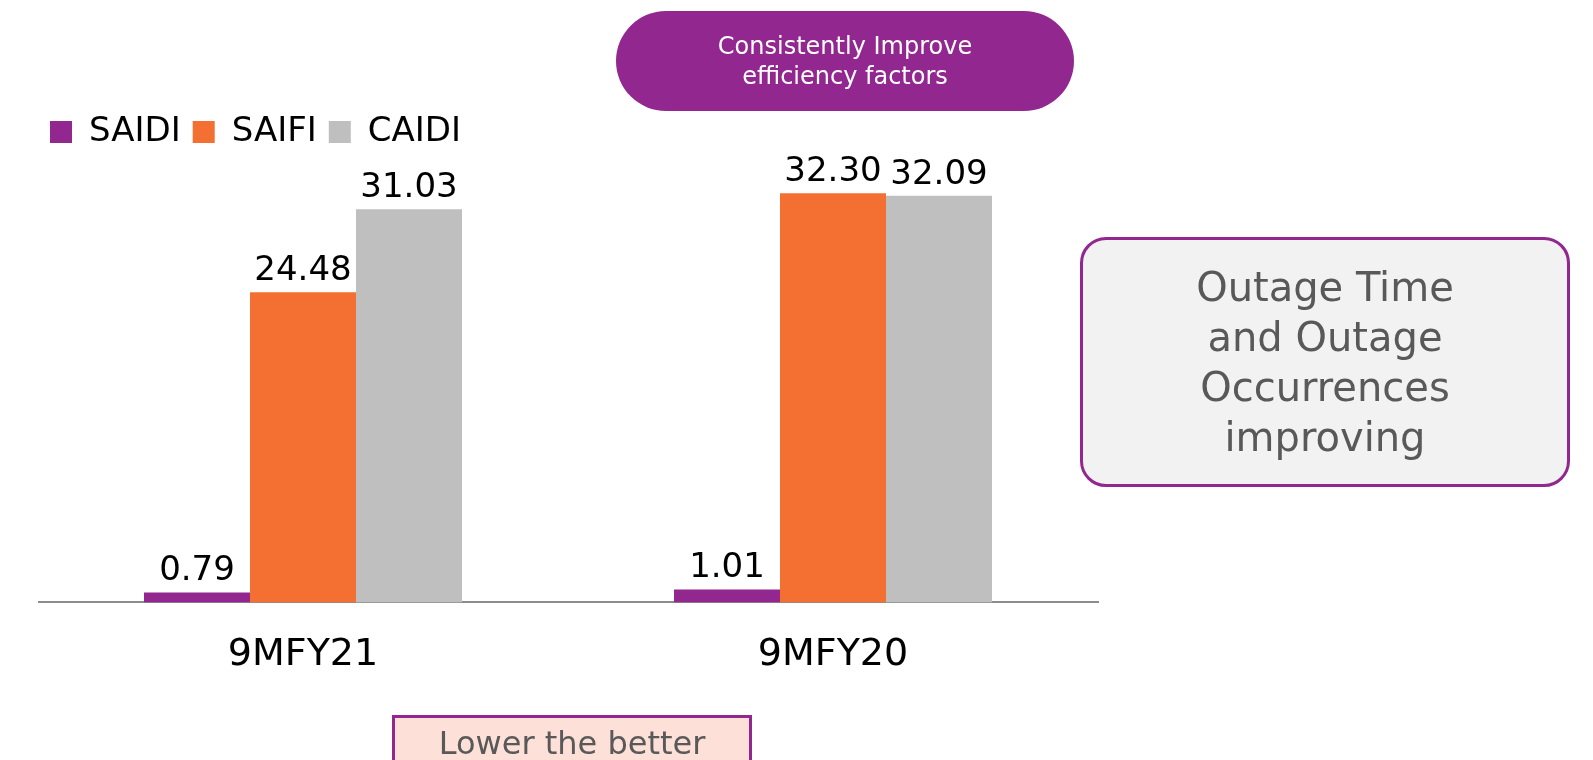  I want to click on data-label: 24.48, so click(303, 268).